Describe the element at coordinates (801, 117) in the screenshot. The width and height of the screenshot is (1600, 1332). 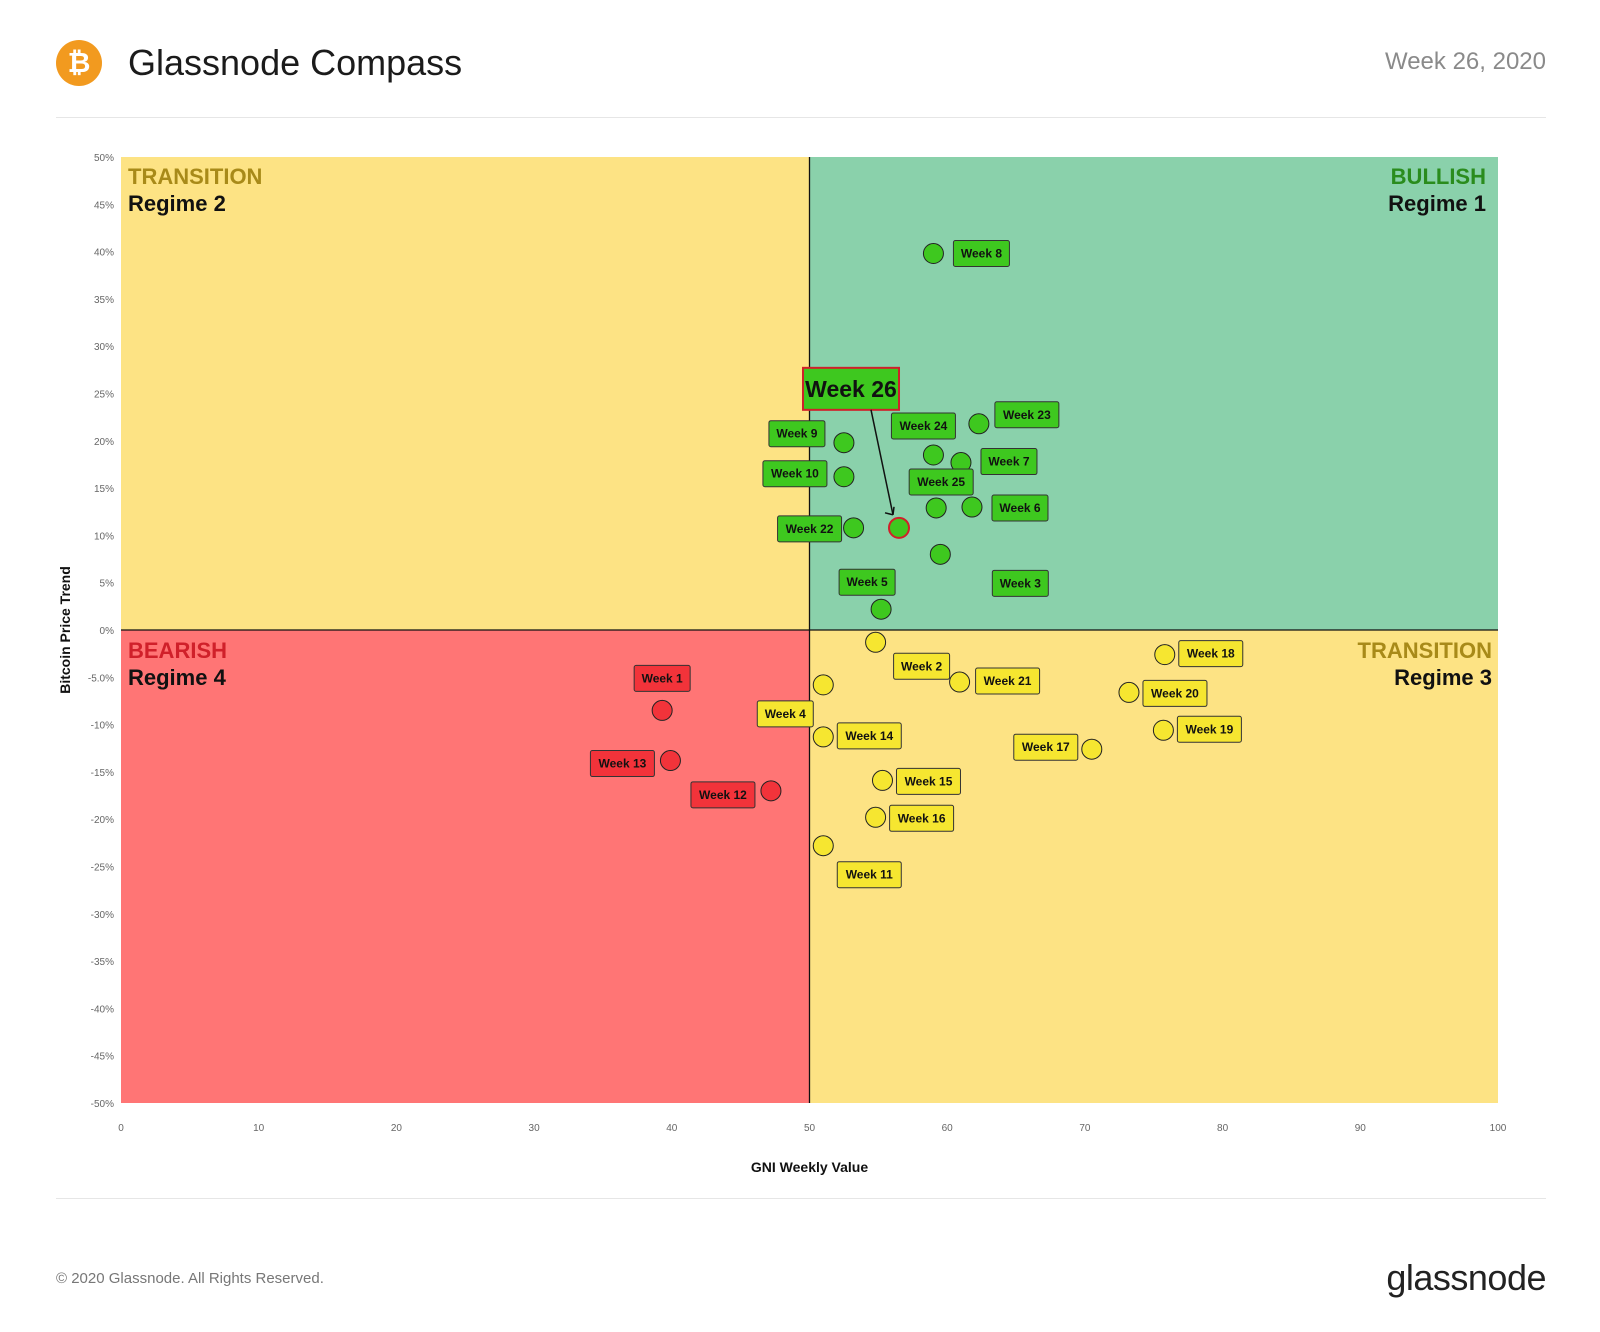
I see `header-divider` at that location.